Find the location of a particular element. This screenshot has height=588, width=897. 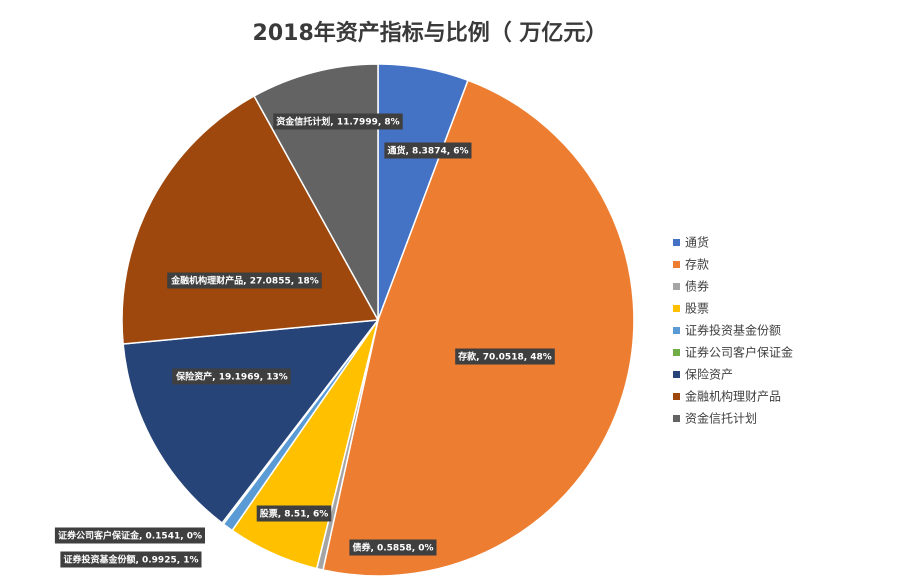

legend-label-5: 证券公司客户保证金 is located at coordinates (739, 352).